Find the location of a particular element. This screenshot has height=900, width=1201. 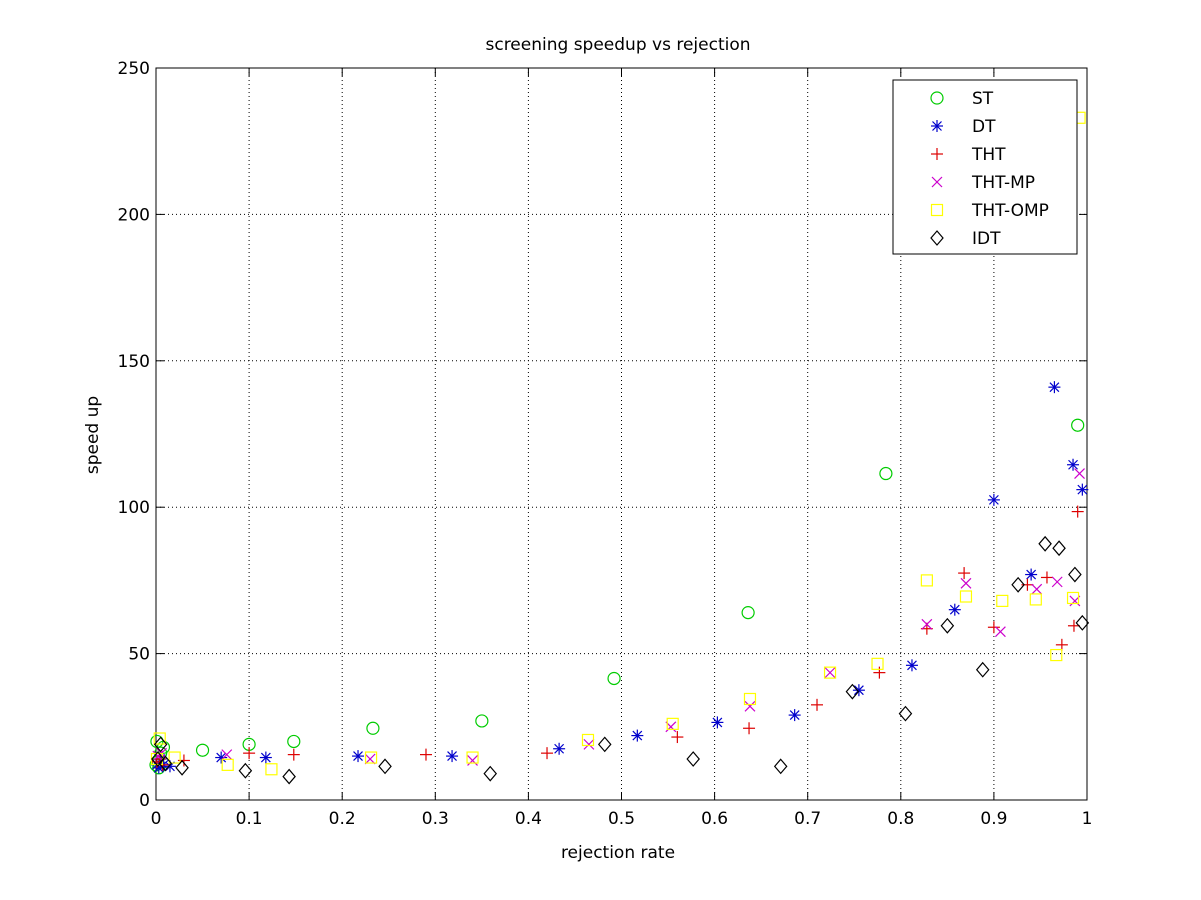

x-tick-label: 0.3 is located at coordinates (435, 819).